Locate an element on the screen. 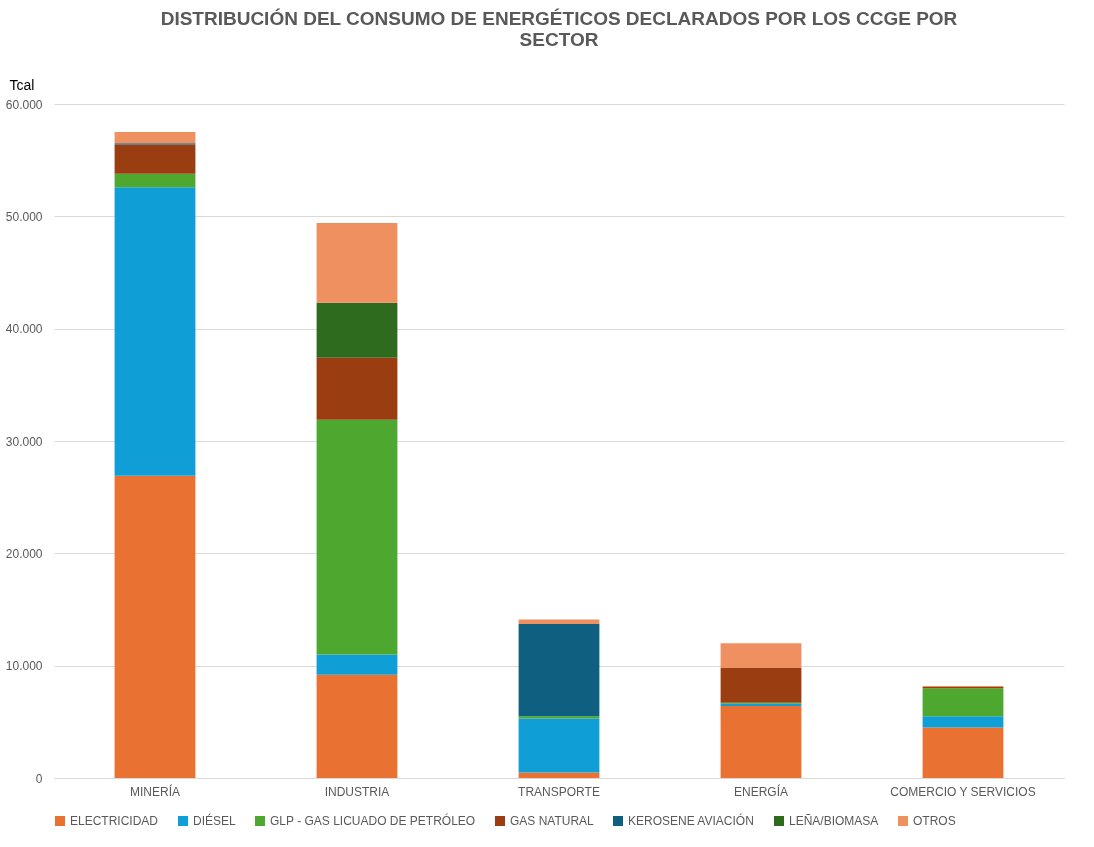 Image resolution: width=1094 pixels, height=847 pixels. chart-title: DISTRIBUCIÓN DEL CONSUMO DE ENERGÉTICOS DECLARADOS POR LOS CCGE POR SECTOR is located at coordinates (559, 29).